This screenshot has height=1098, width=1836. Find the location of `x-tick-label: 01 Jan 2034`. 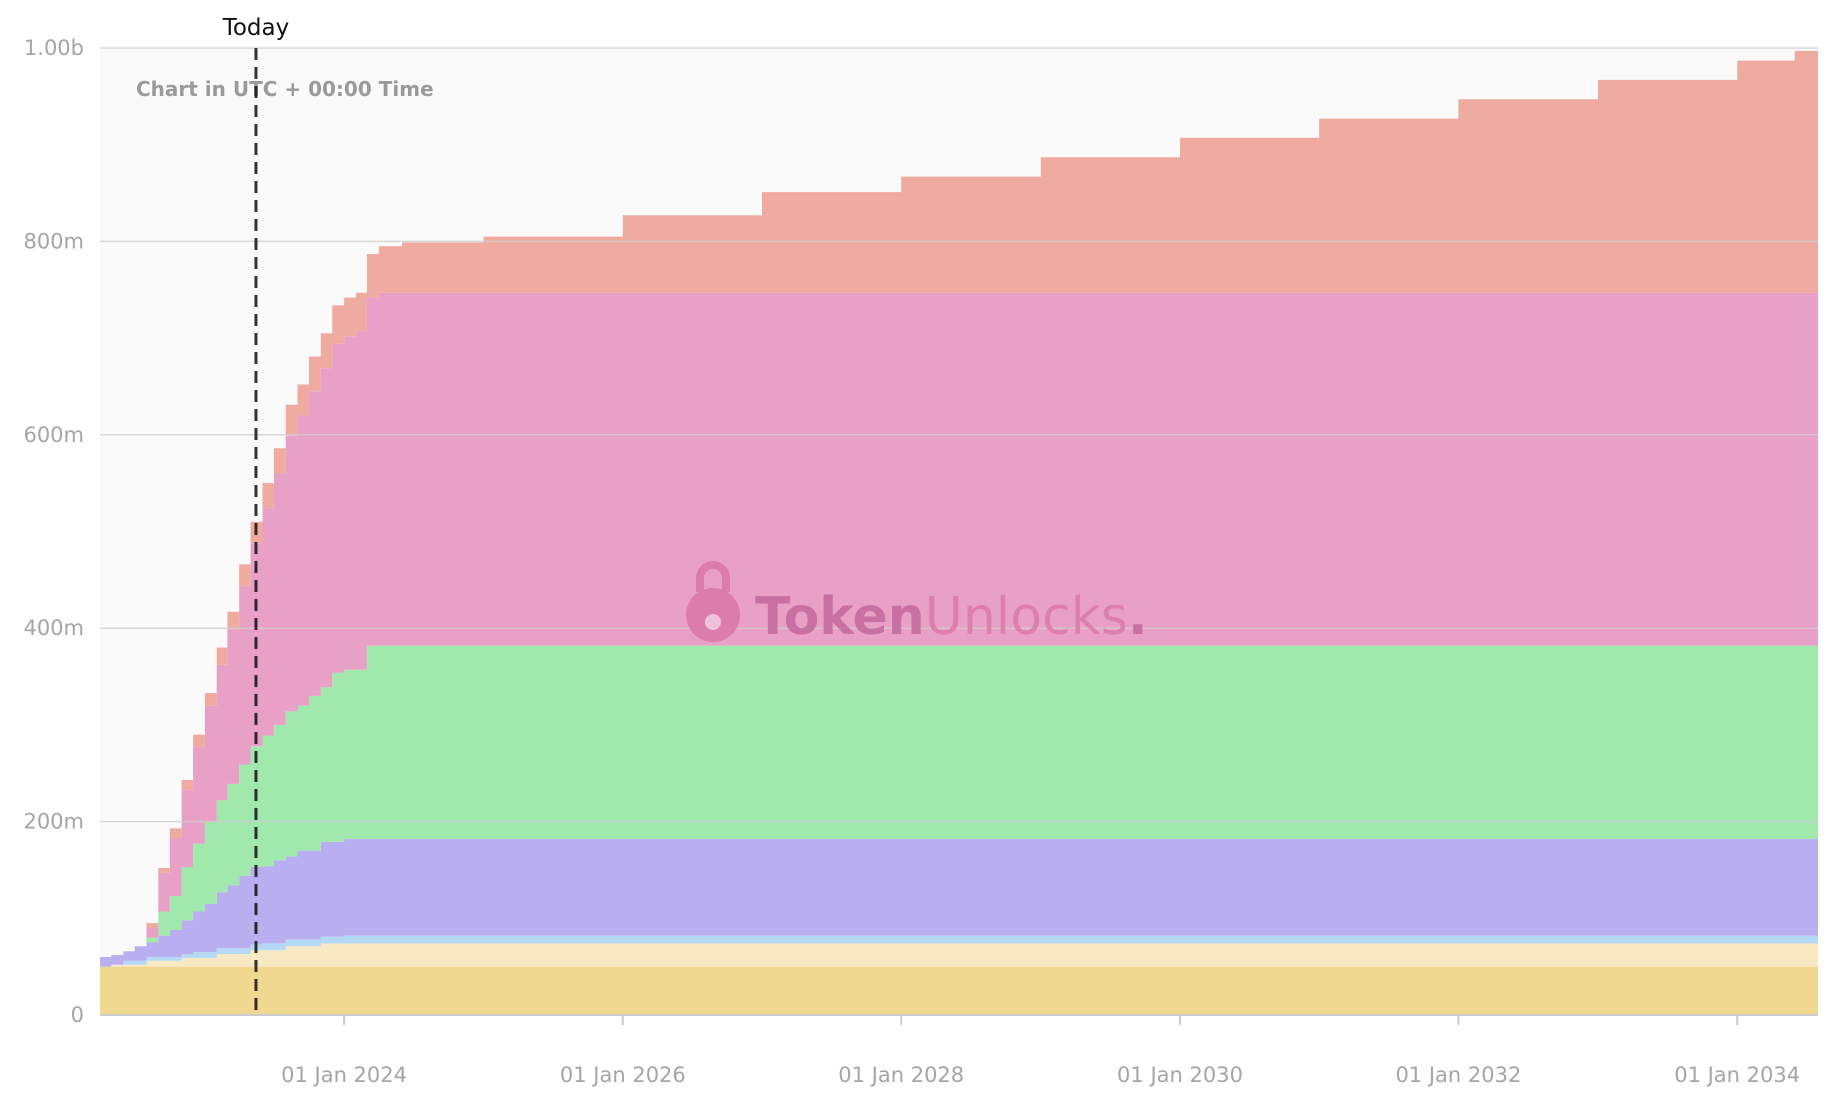

x-tick-label: 01 Jan 2034 is located at coordinates (1737, 1075).